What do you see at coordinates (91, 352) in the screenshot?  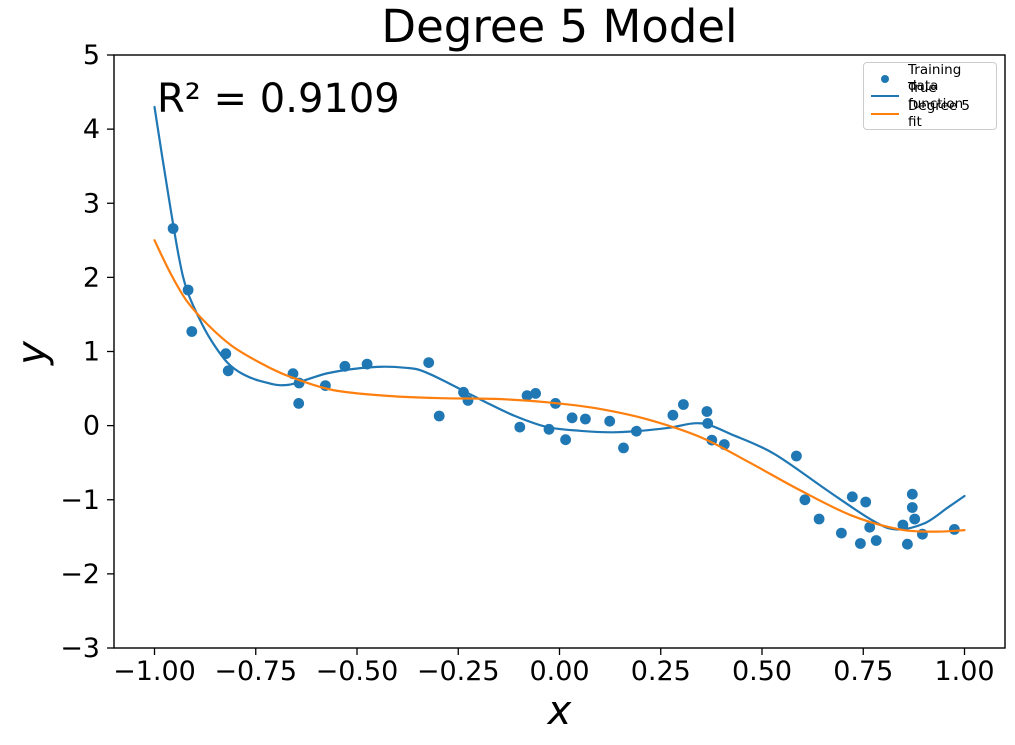 I see `y-tick-label: 1` at bounding box center [91, 352].